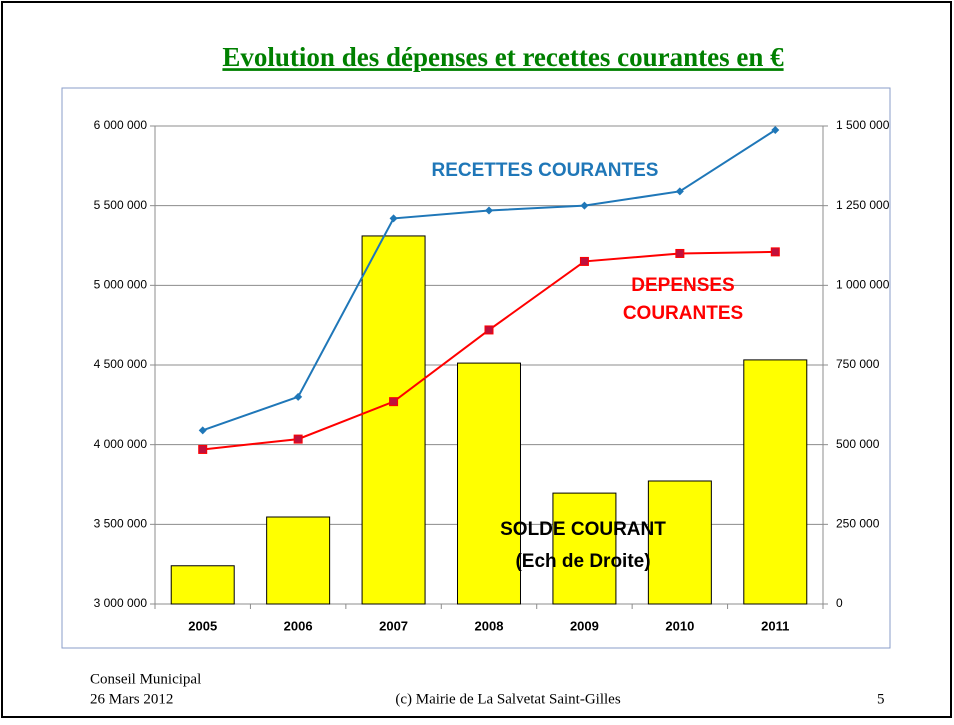 The width and height of the screenshot is (954, 725). Describe the element at coordinates (863, 205) in the screenshot. I see `y2-tick-label: 1 250 000` at that location.